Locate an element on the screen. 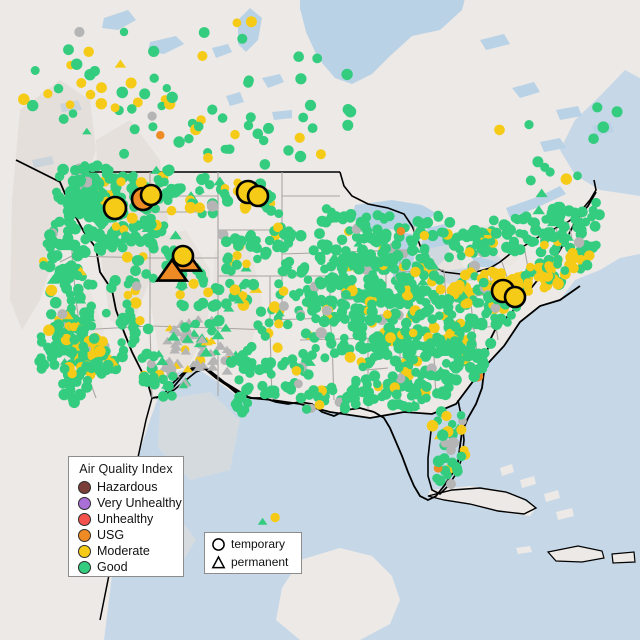 The width and height of the screenshot is (640, 640). legend-item-permanent: permanent is located at coordinates (253, 562).